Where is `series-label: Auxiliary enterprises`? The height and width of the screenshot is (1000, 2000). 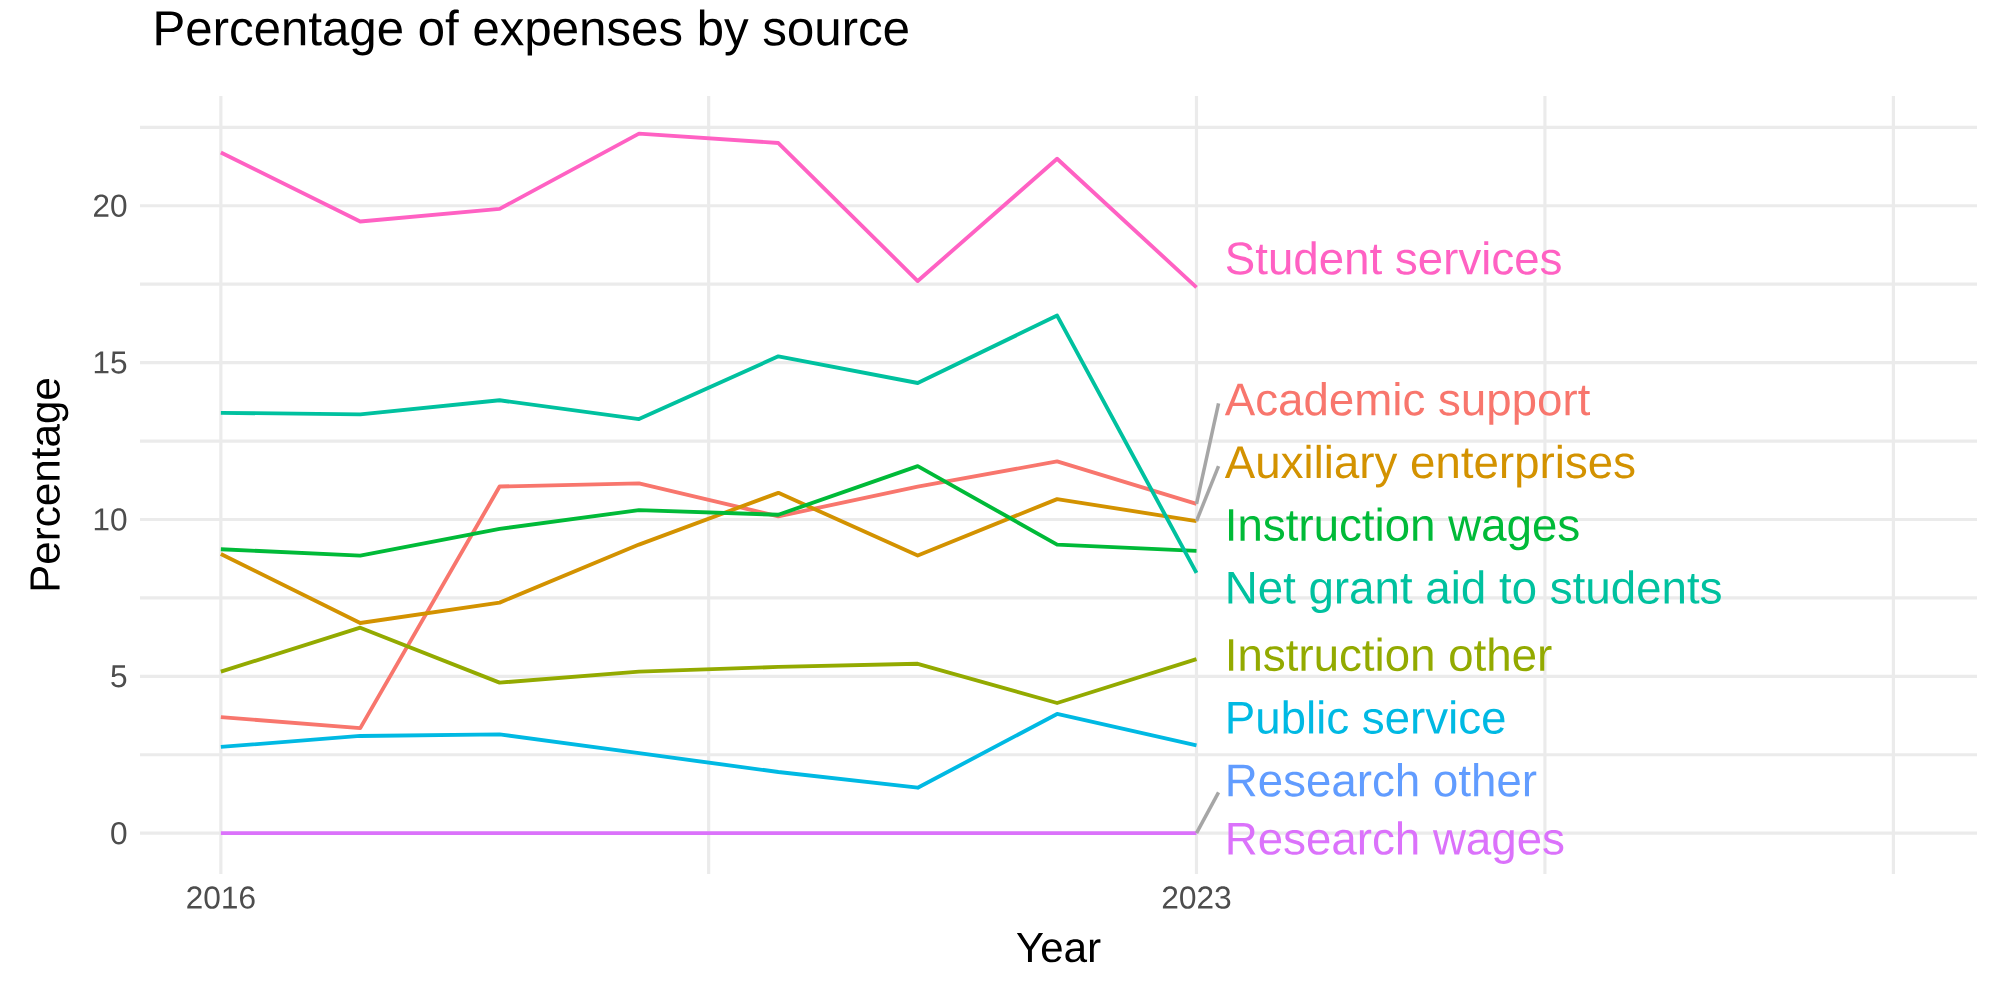 series-label: Auxiliary enterprises is located at coordinates (1429, 466).